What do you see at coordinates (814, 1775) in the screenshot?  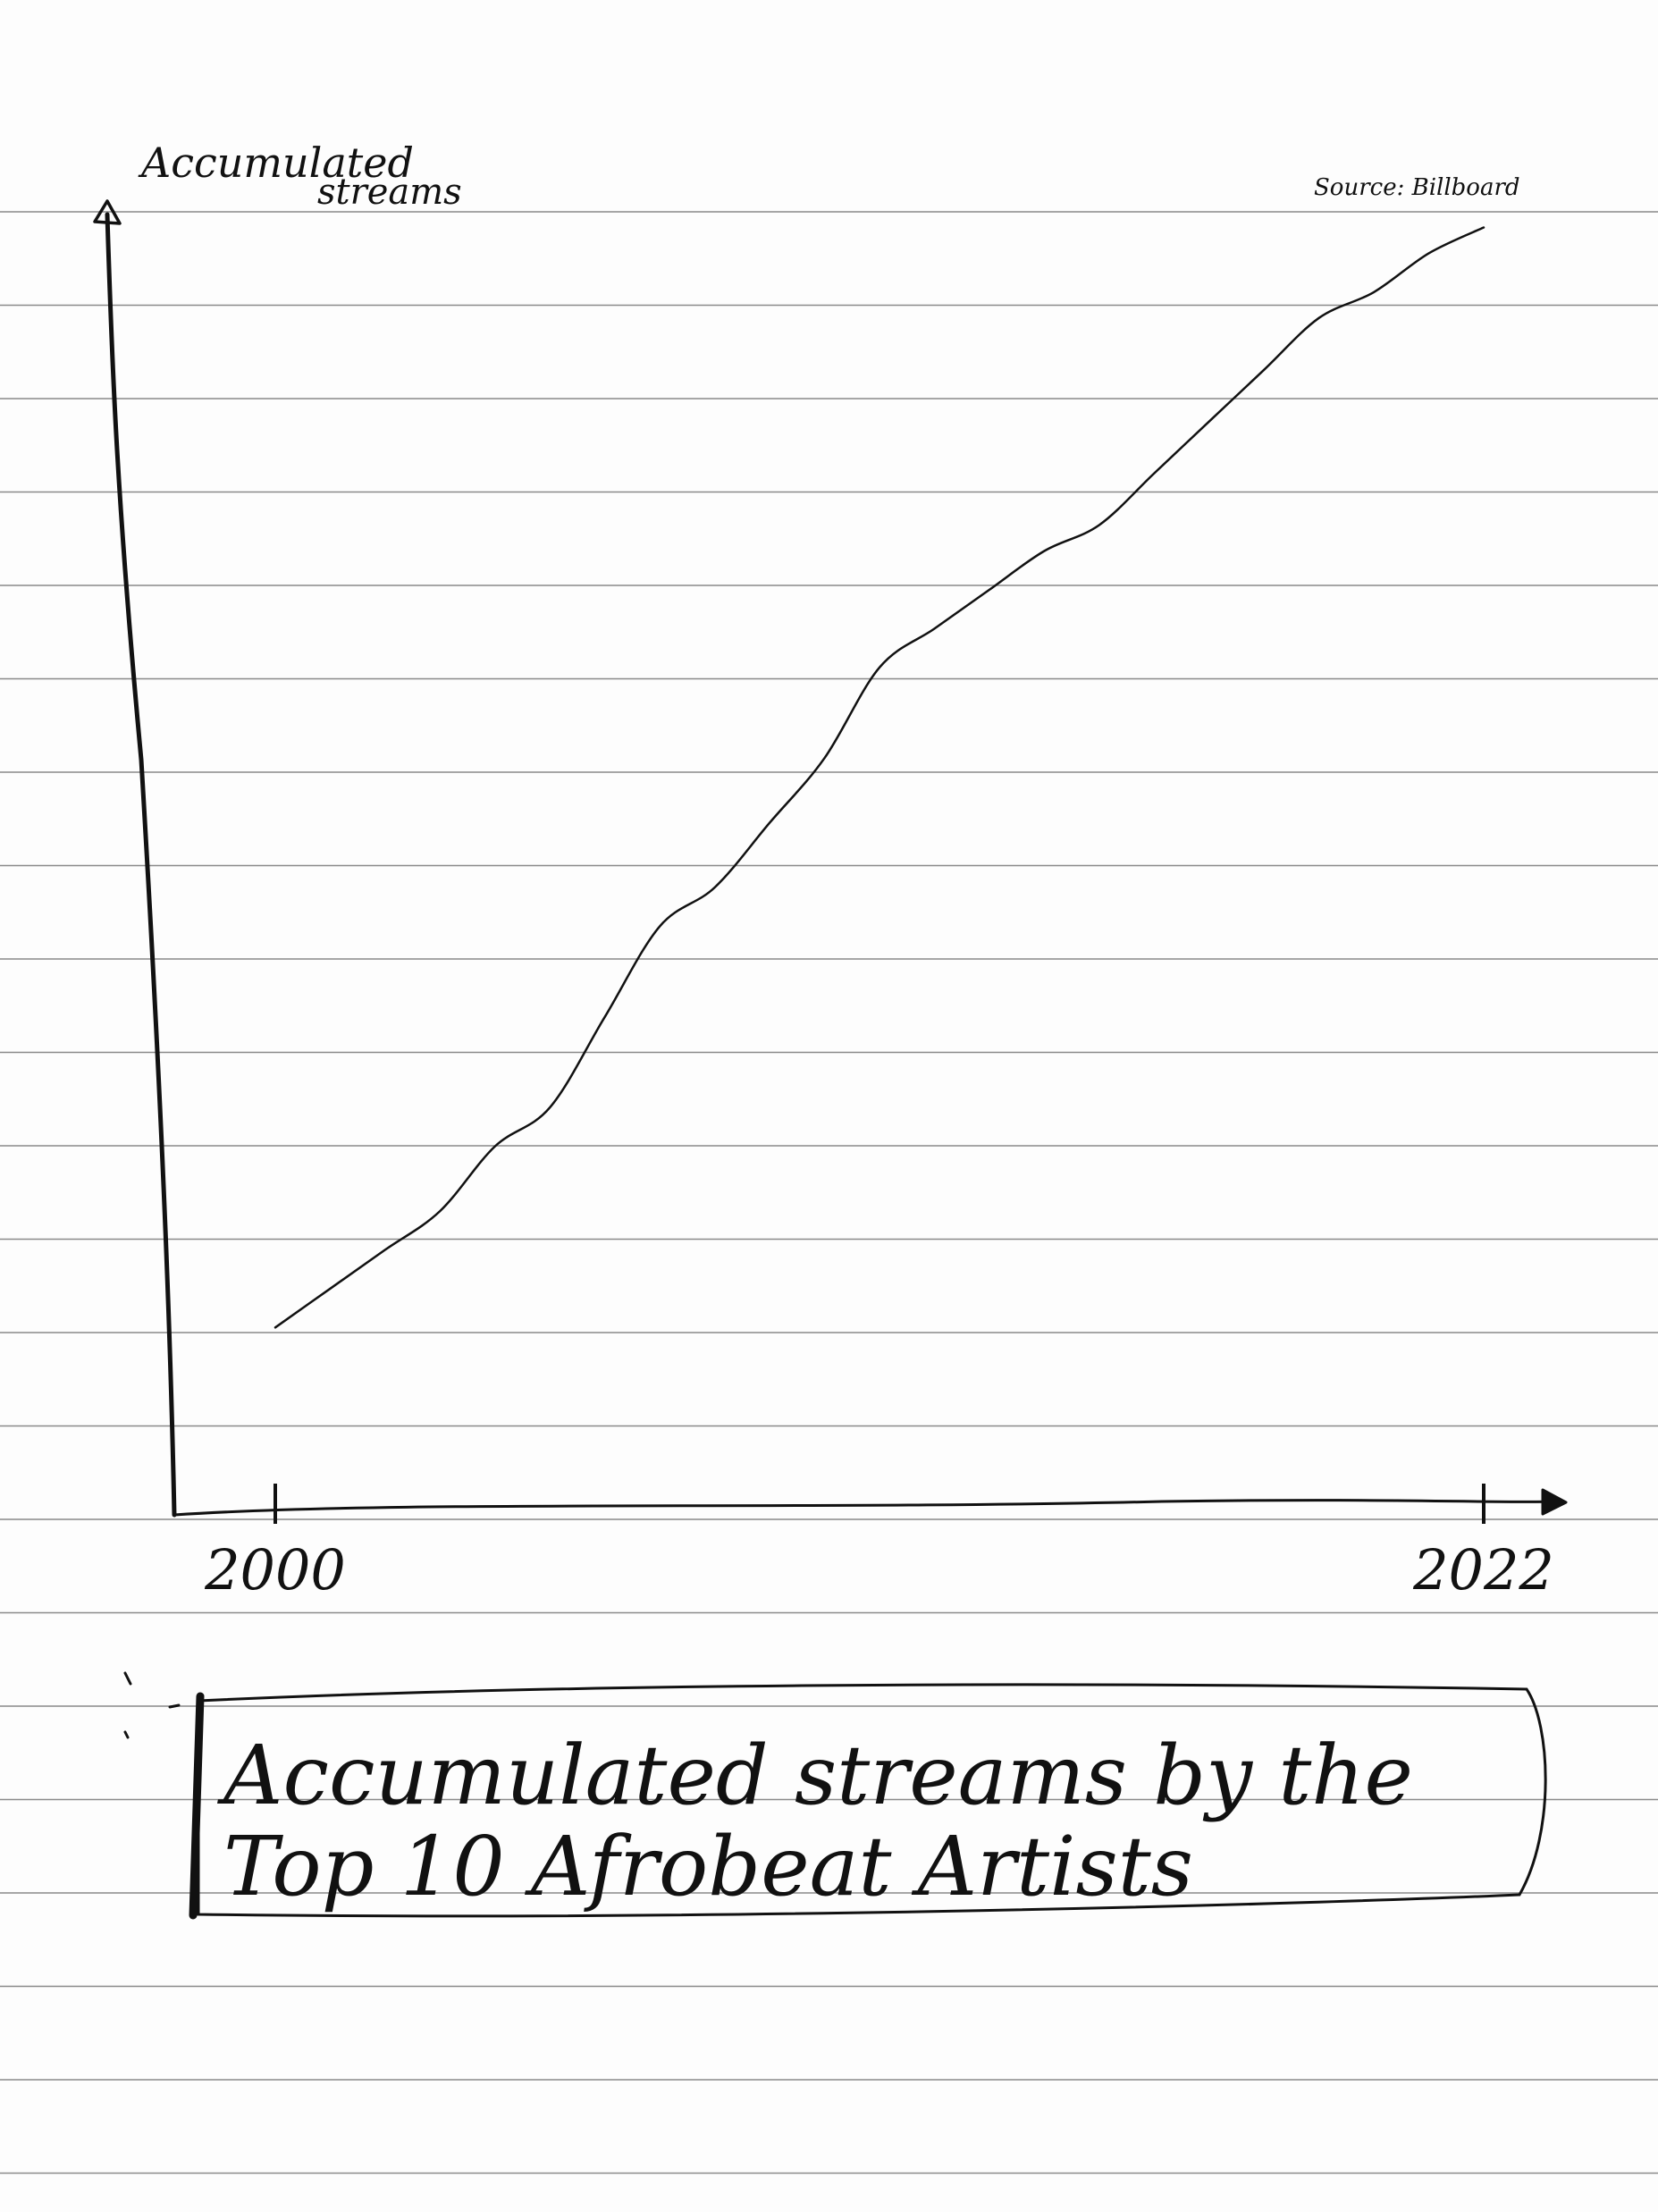 I see `chart-title-line-1: Accumulated streams by the` at bounding box center [814, 1775].